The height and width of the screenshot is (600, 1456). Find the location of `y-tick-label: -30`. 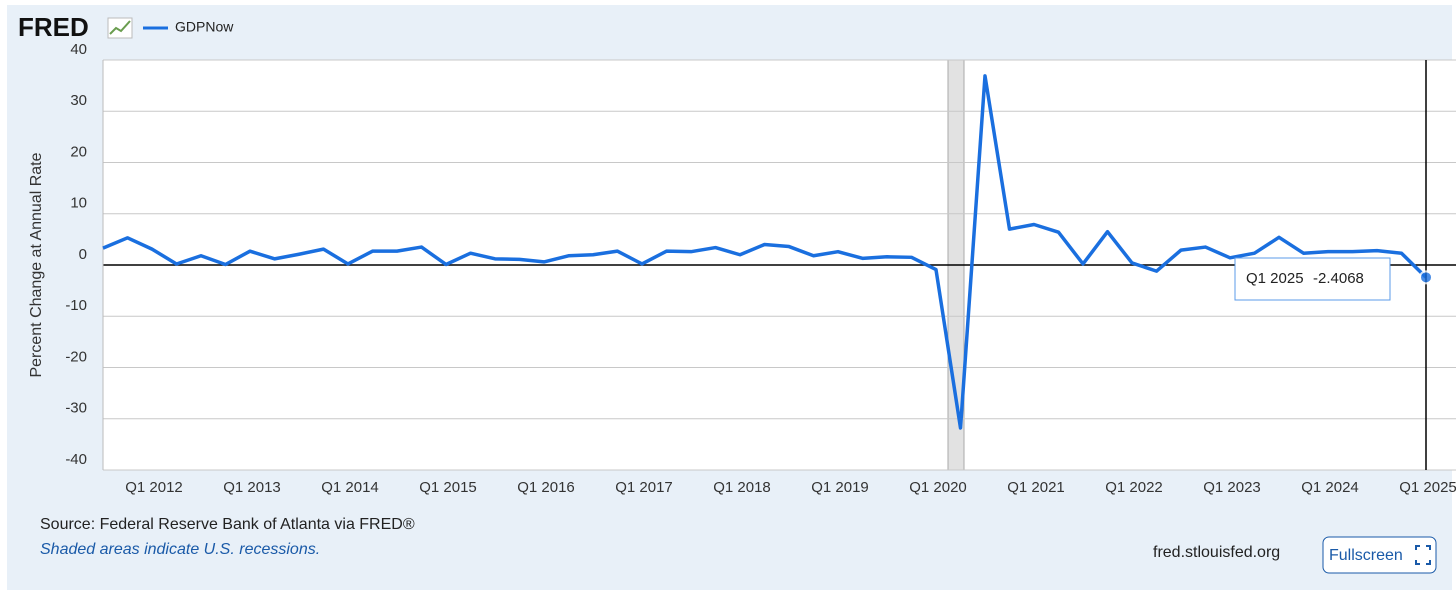

y-tick-label: -30 is located at coordinates (76, 408).